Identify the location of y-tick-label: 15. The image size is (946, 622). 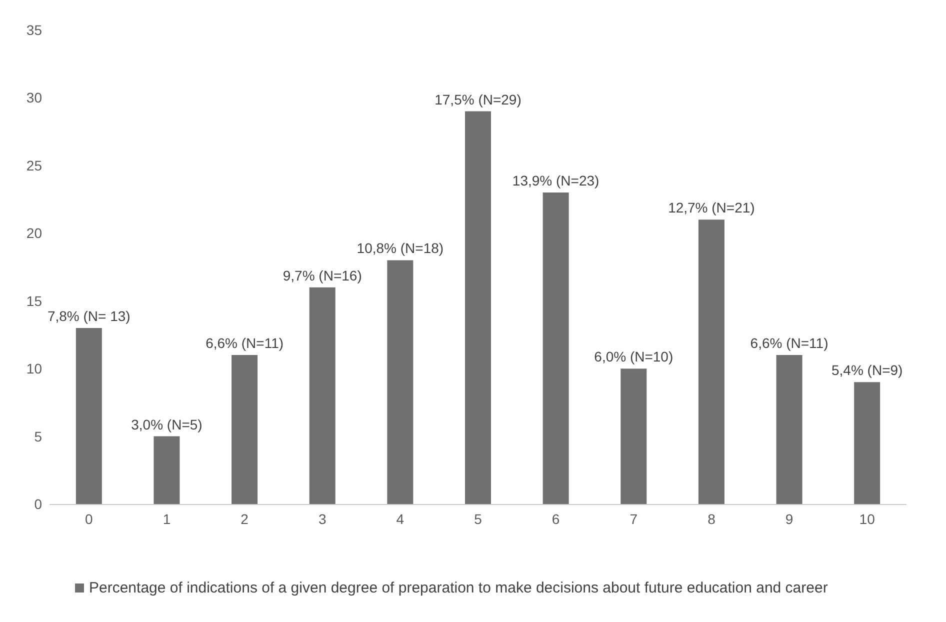
(34, 300).